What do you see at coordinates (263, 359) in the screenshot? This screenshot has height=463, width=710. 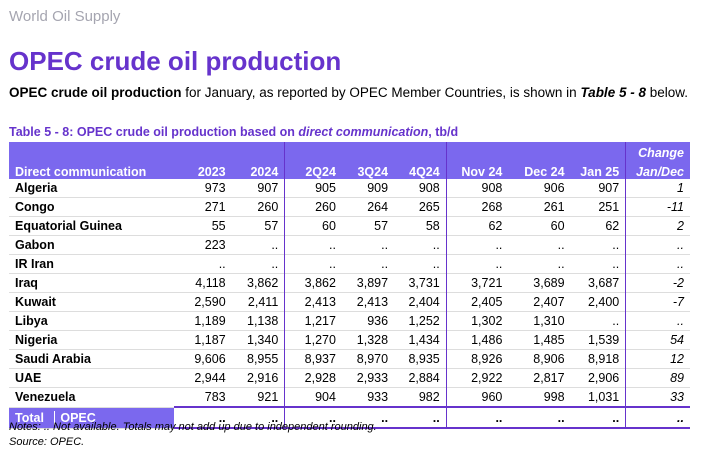 I see `value-cell: 8,955` at bounding box center [263, 359].